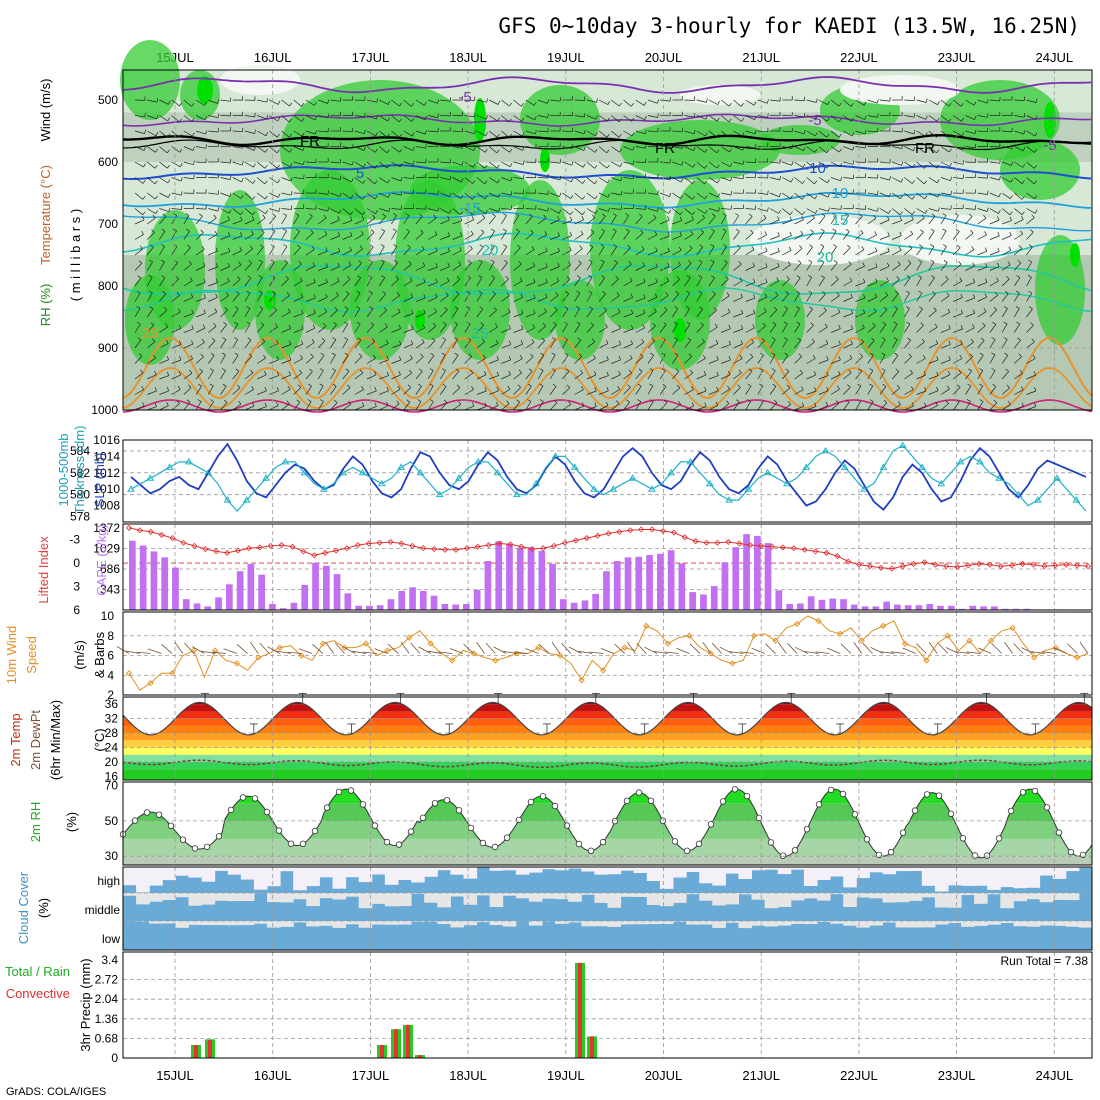  Describe the element at coordinates (104, 410) in the screenshot. I see `axis-tick-label: 1000` at that location.